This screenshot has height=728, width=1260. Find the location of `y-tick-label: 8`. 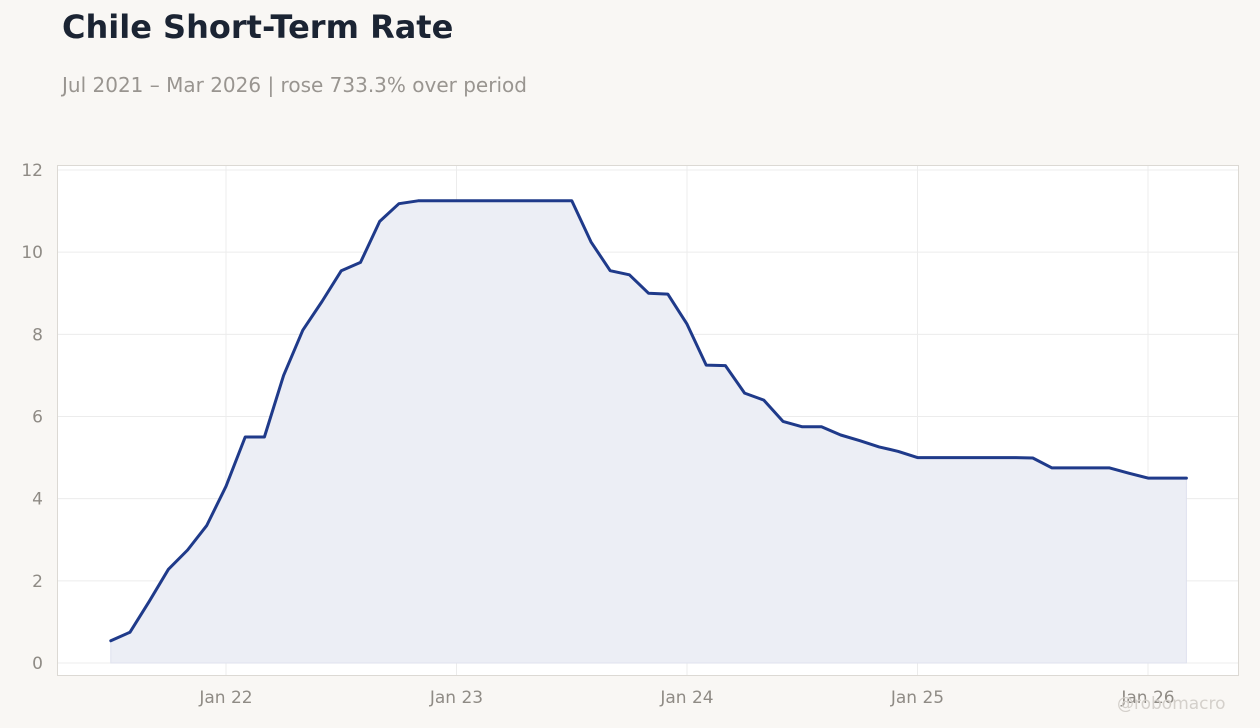

y-tick-label: 8 is located at coordinates (37, 335).